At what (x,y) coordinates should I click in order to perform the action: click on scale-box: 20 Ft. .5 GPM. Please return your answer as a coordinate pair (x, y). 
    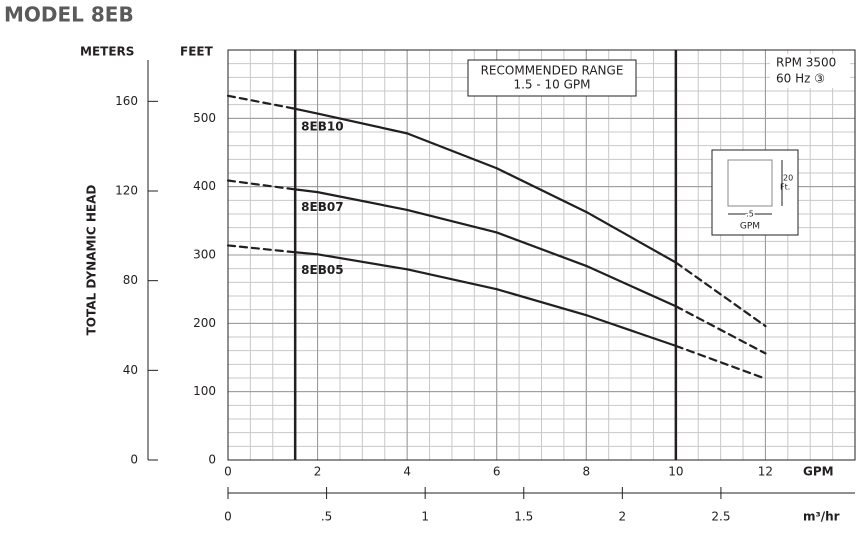
    Looking at the image, I should click on (755, 192).